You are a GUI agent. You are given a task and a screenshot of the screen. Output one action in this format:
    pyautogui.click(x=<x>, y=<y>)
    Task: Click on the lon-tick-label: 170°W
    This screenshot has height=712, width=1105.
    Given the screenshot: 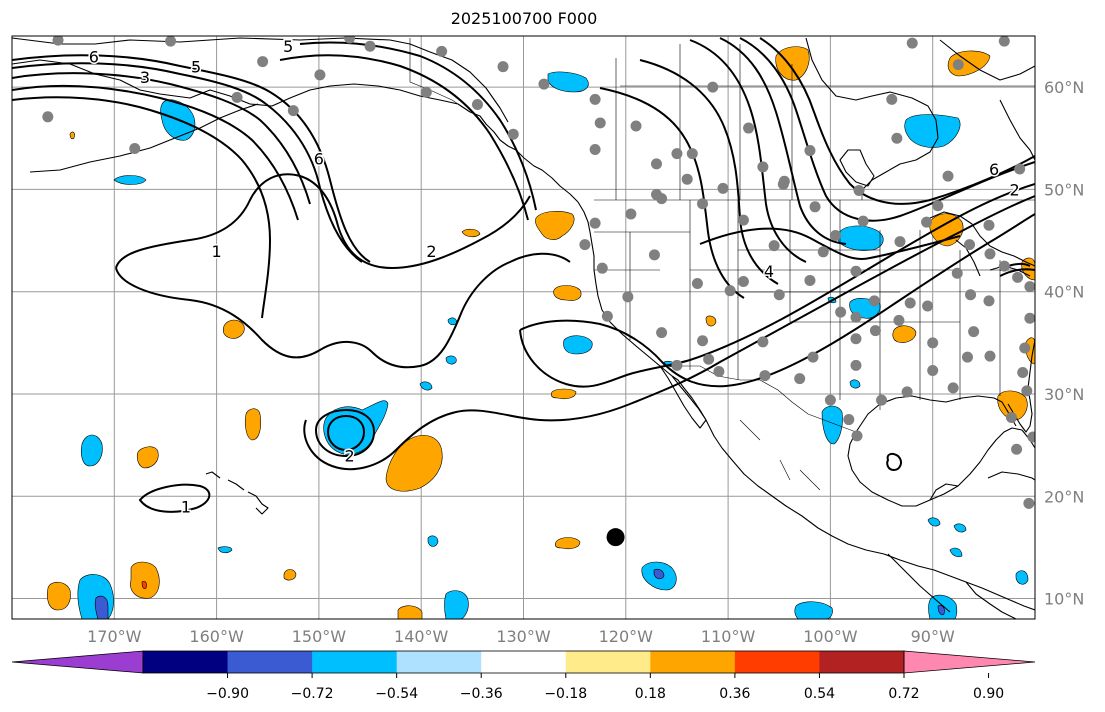 What is the action you would take?
    pyautogui.click(x=114, y=636)
    